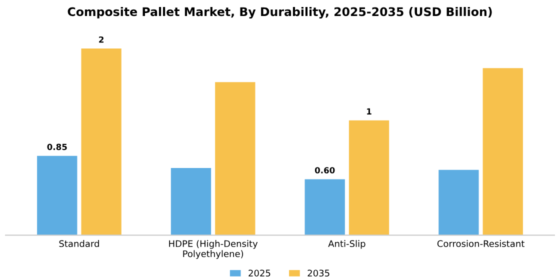  What do you see at coordinates (101, 39) in the screenshot?
I see `data-label: 2` at bounding box center [101, 39].